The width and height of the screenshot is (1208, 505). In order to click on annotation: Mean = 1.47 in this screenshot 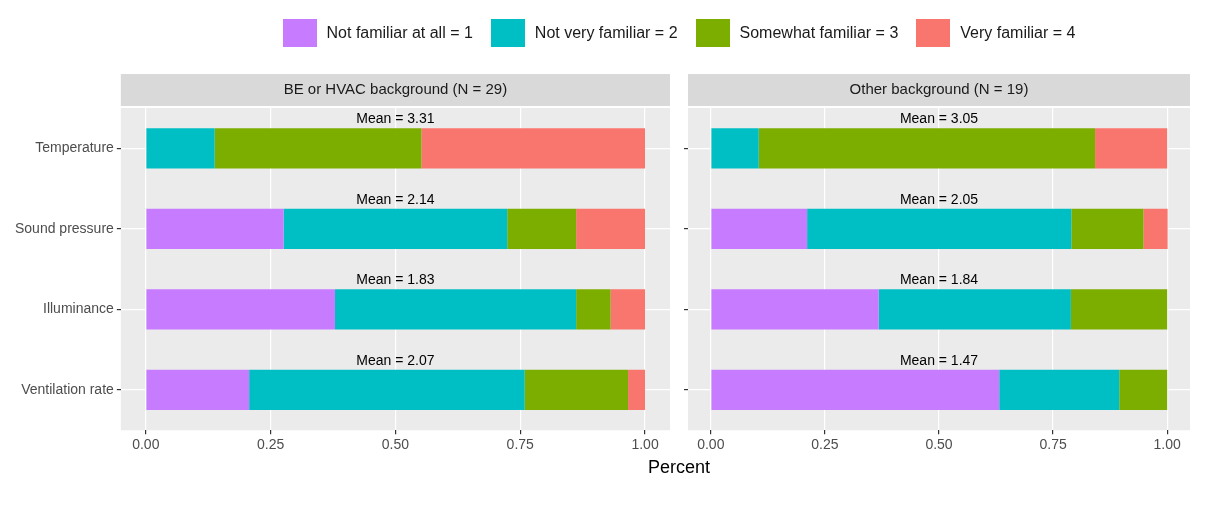, I will do `click(939, 359)`.